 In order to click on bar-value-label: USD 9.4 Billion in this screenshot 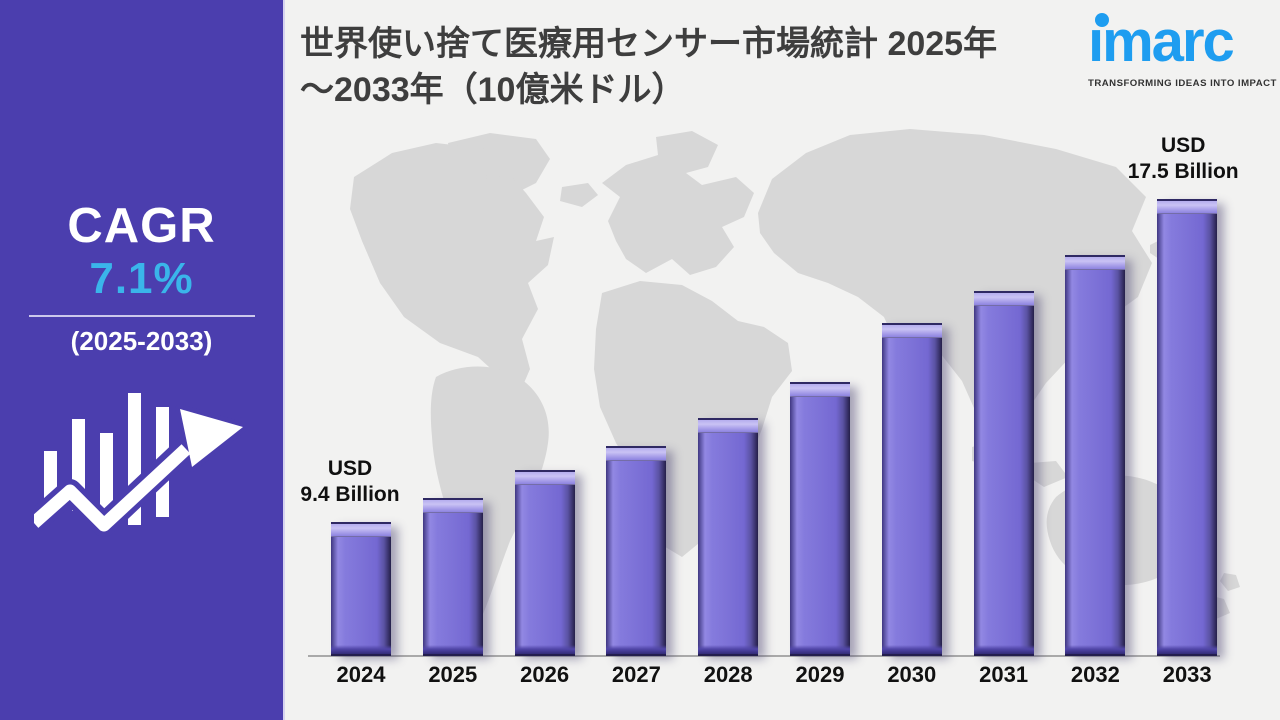, I will do `click(349, 482)`.